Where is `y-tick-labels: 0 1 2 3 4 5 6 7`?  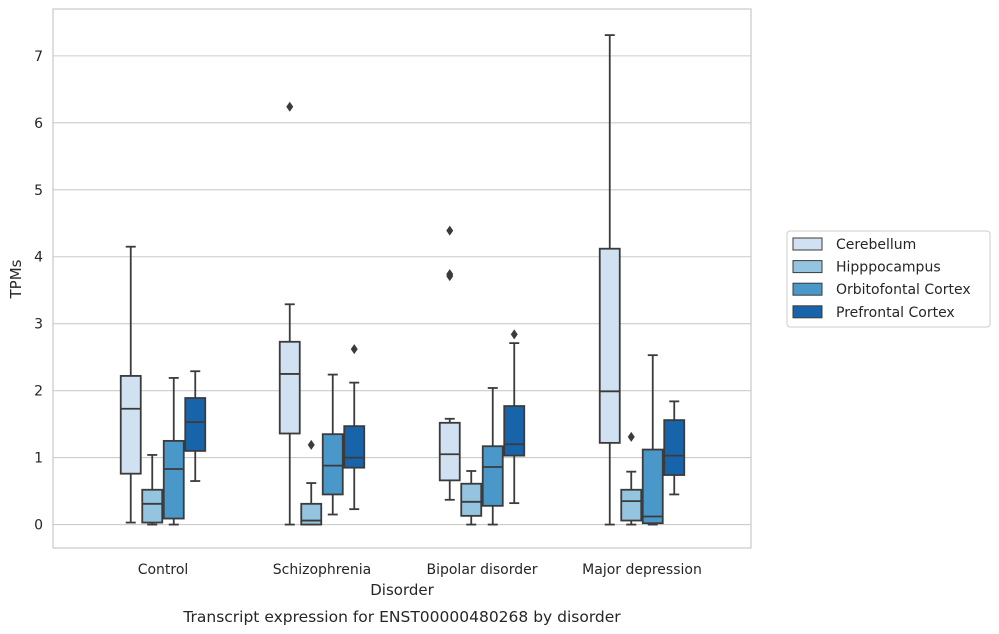
y-tick-labels: 0 1 2 3 4 5 6 7 is located at coordinates (38, 291).